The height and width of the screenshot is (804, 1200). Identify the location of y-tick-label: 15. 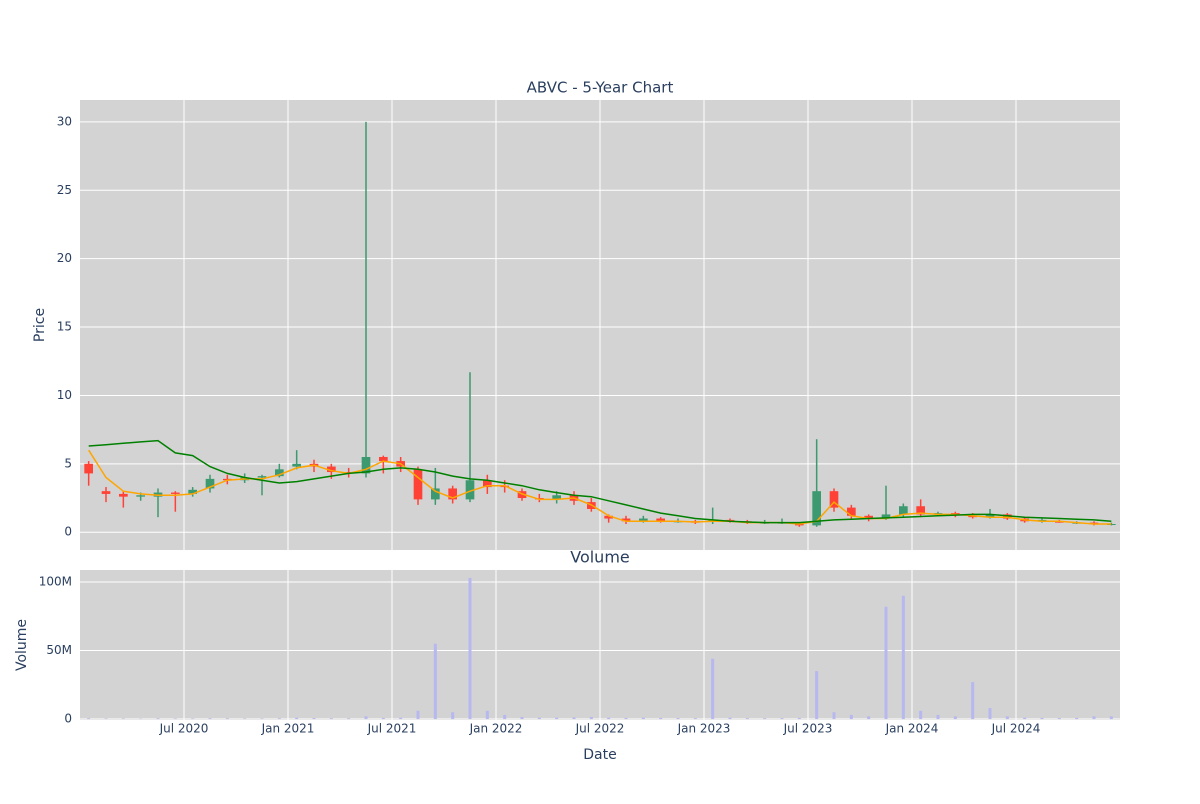
(64, 327).